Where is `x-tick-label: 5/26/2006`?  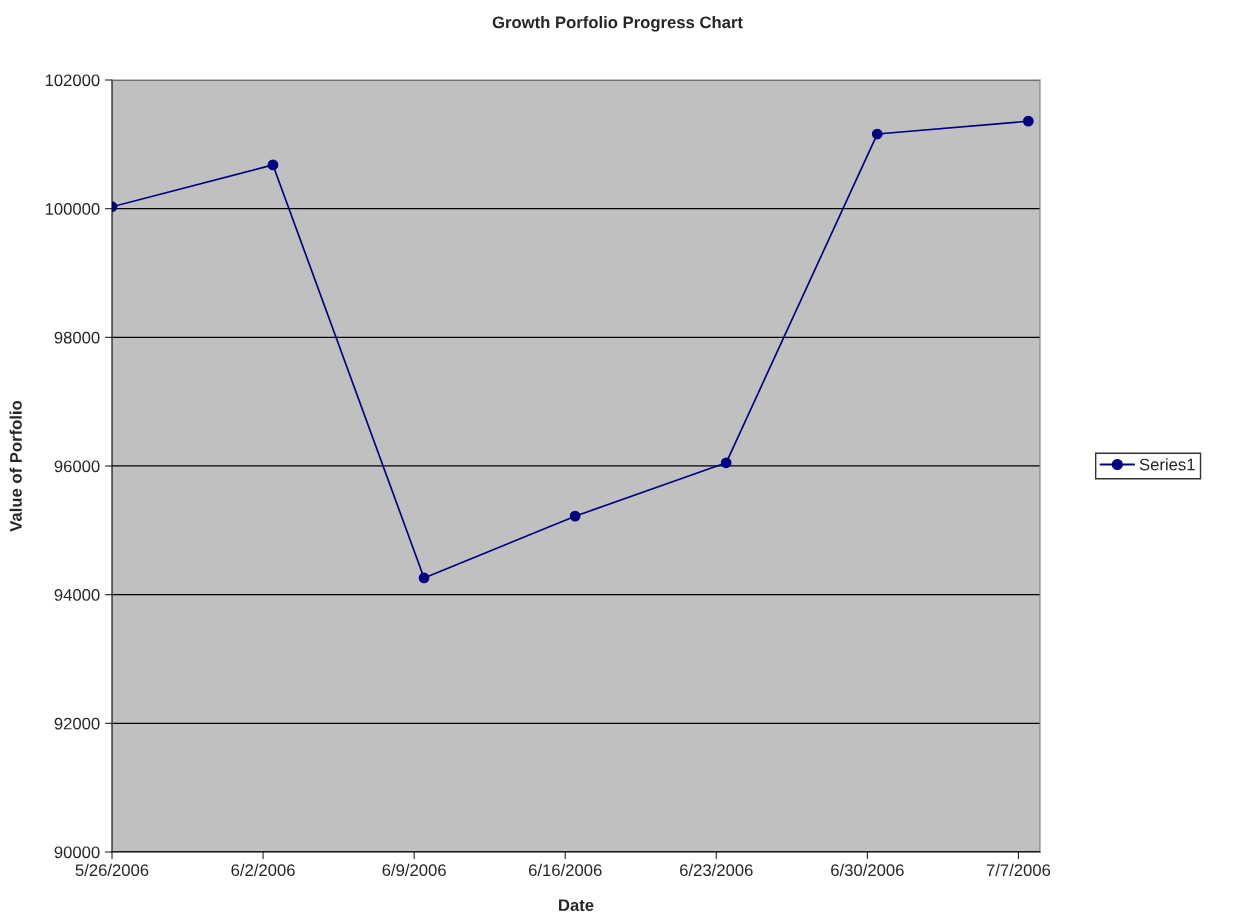
x-tick-label: 5/26/2006 is located at coordinates (112, 870).